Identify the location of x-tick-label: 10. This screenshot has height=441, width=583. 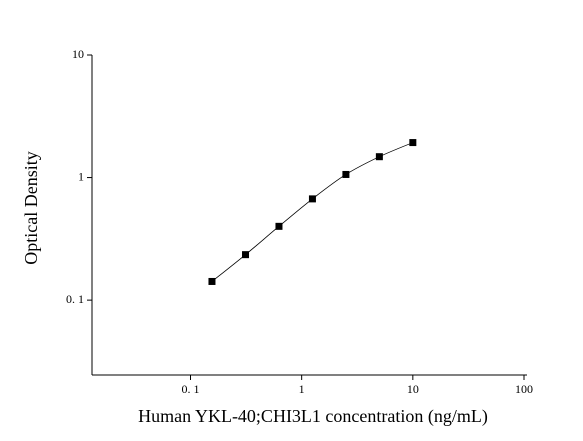
(413, 389).